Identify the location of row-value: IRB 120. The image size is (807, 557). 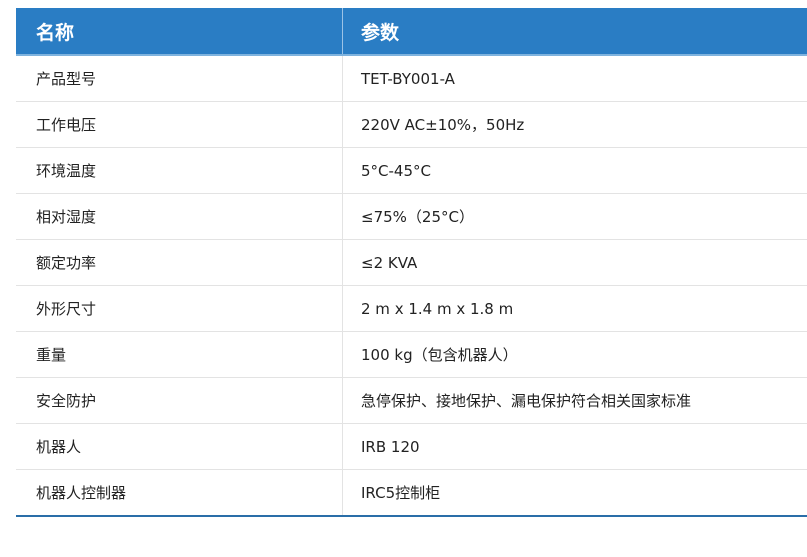
(574, 446).